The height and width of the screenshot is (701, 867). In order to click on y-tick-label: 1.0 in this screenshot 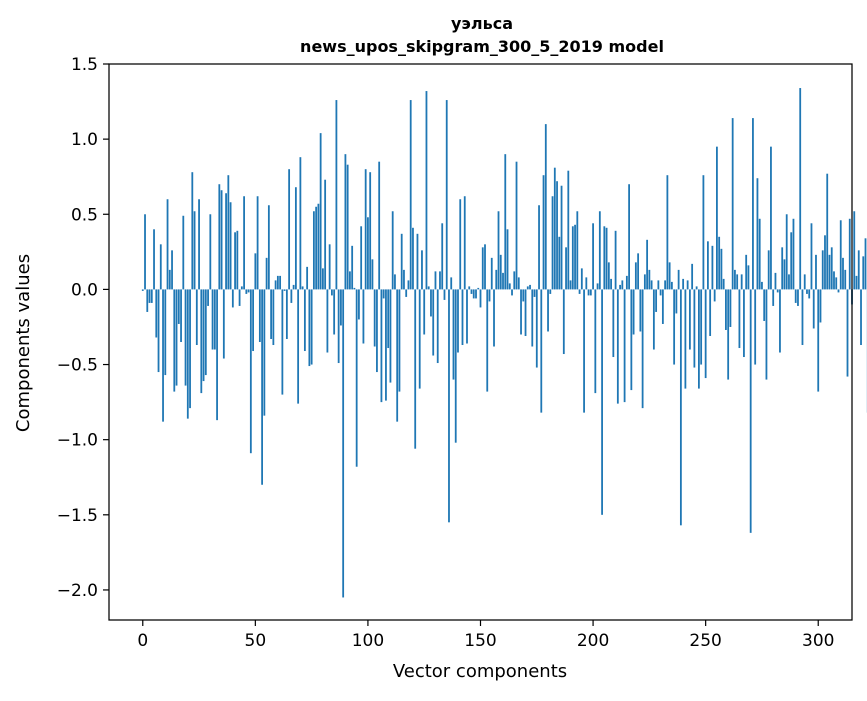, I will do `click(84, 140)`.